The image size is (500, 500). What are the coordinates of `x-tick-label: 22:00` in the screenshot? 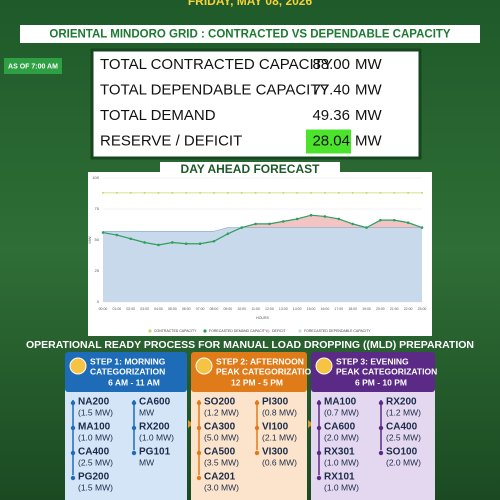 It's located at (408, 309).